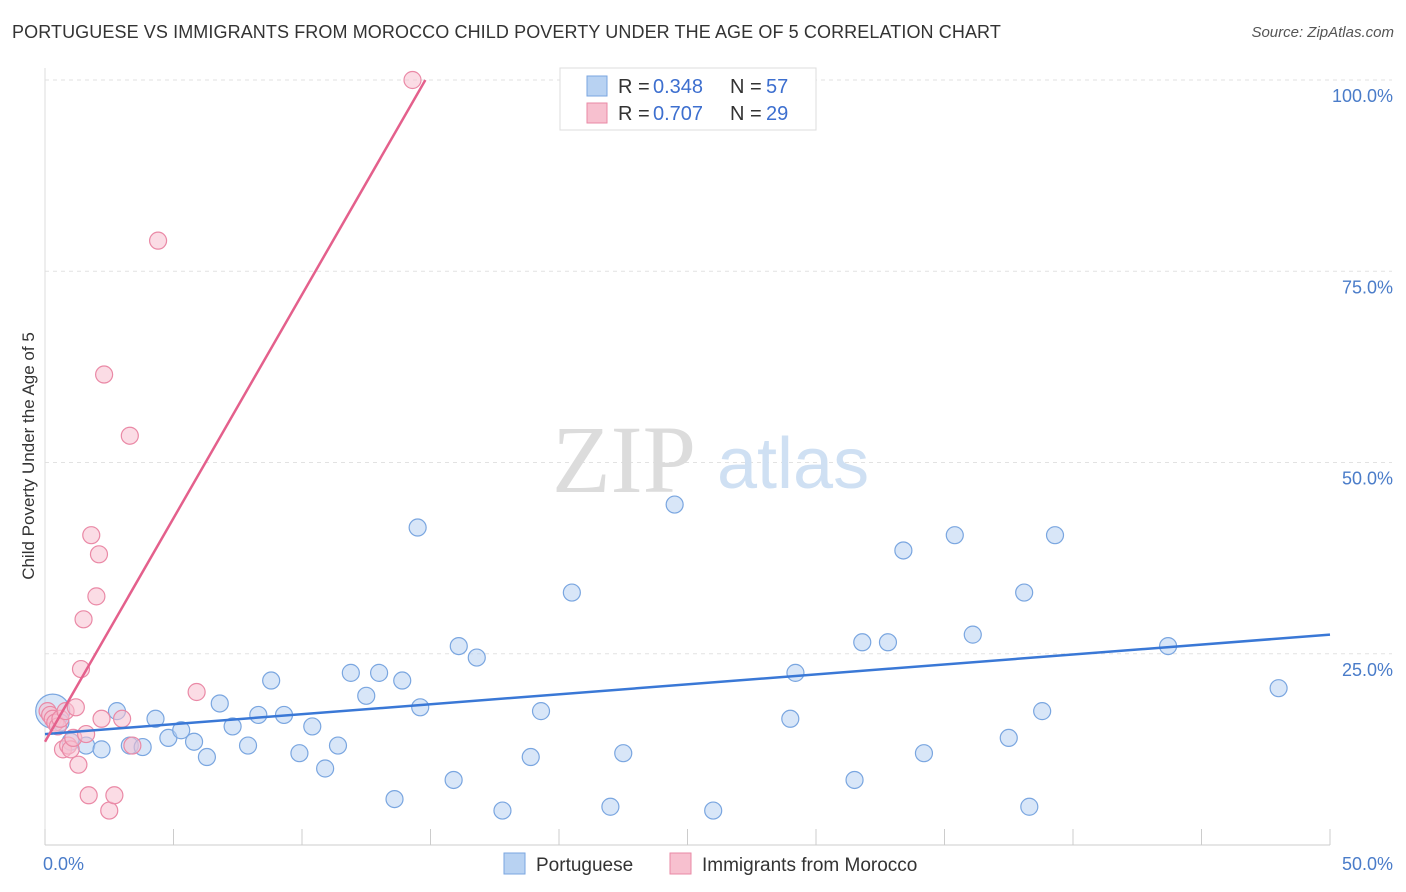  What do you see at coordinates (680, 863) in the screenshot?
I see `series-legend-swatch-morocco` at bounding box center [680, 863].